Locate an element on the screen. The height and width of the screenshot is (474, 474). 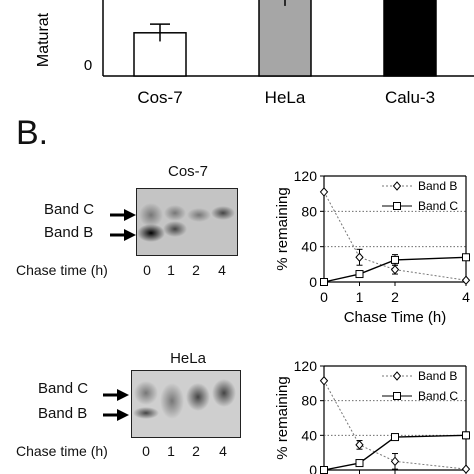
bar-category-label: HeLa is located at coordinates (285, 97).